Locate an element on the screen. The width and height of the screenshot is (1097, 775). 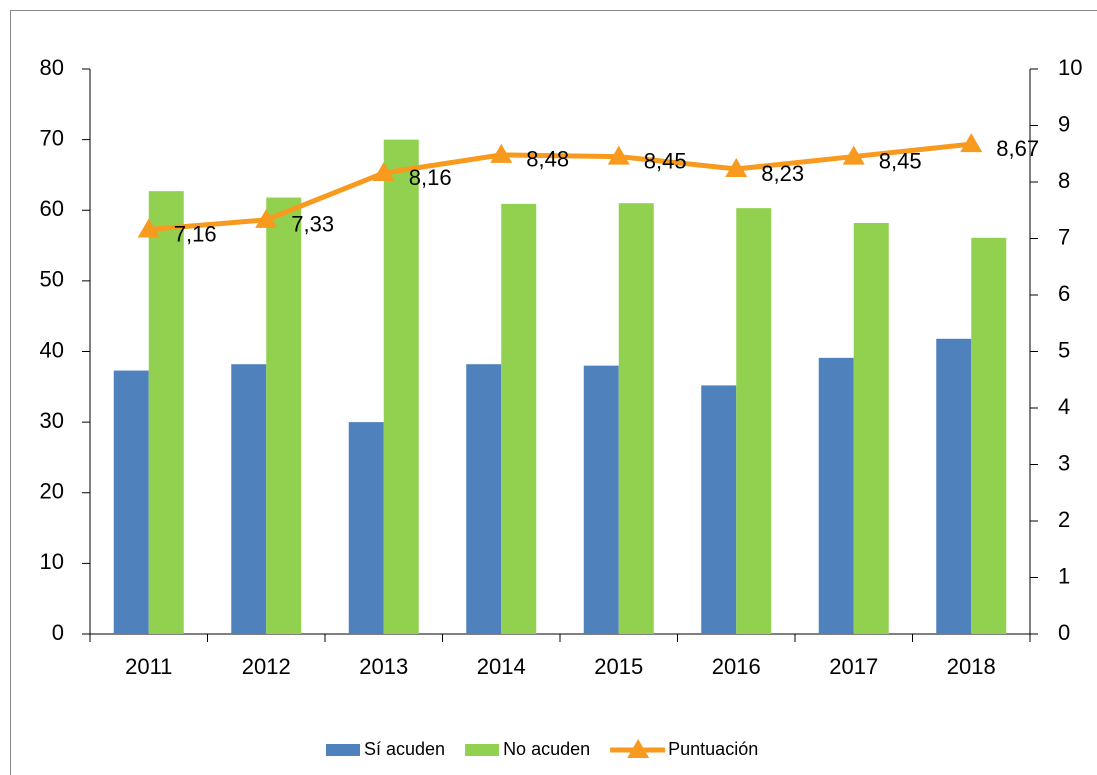
y2-tick-label: 3 is located at coordinates (1064, 462).